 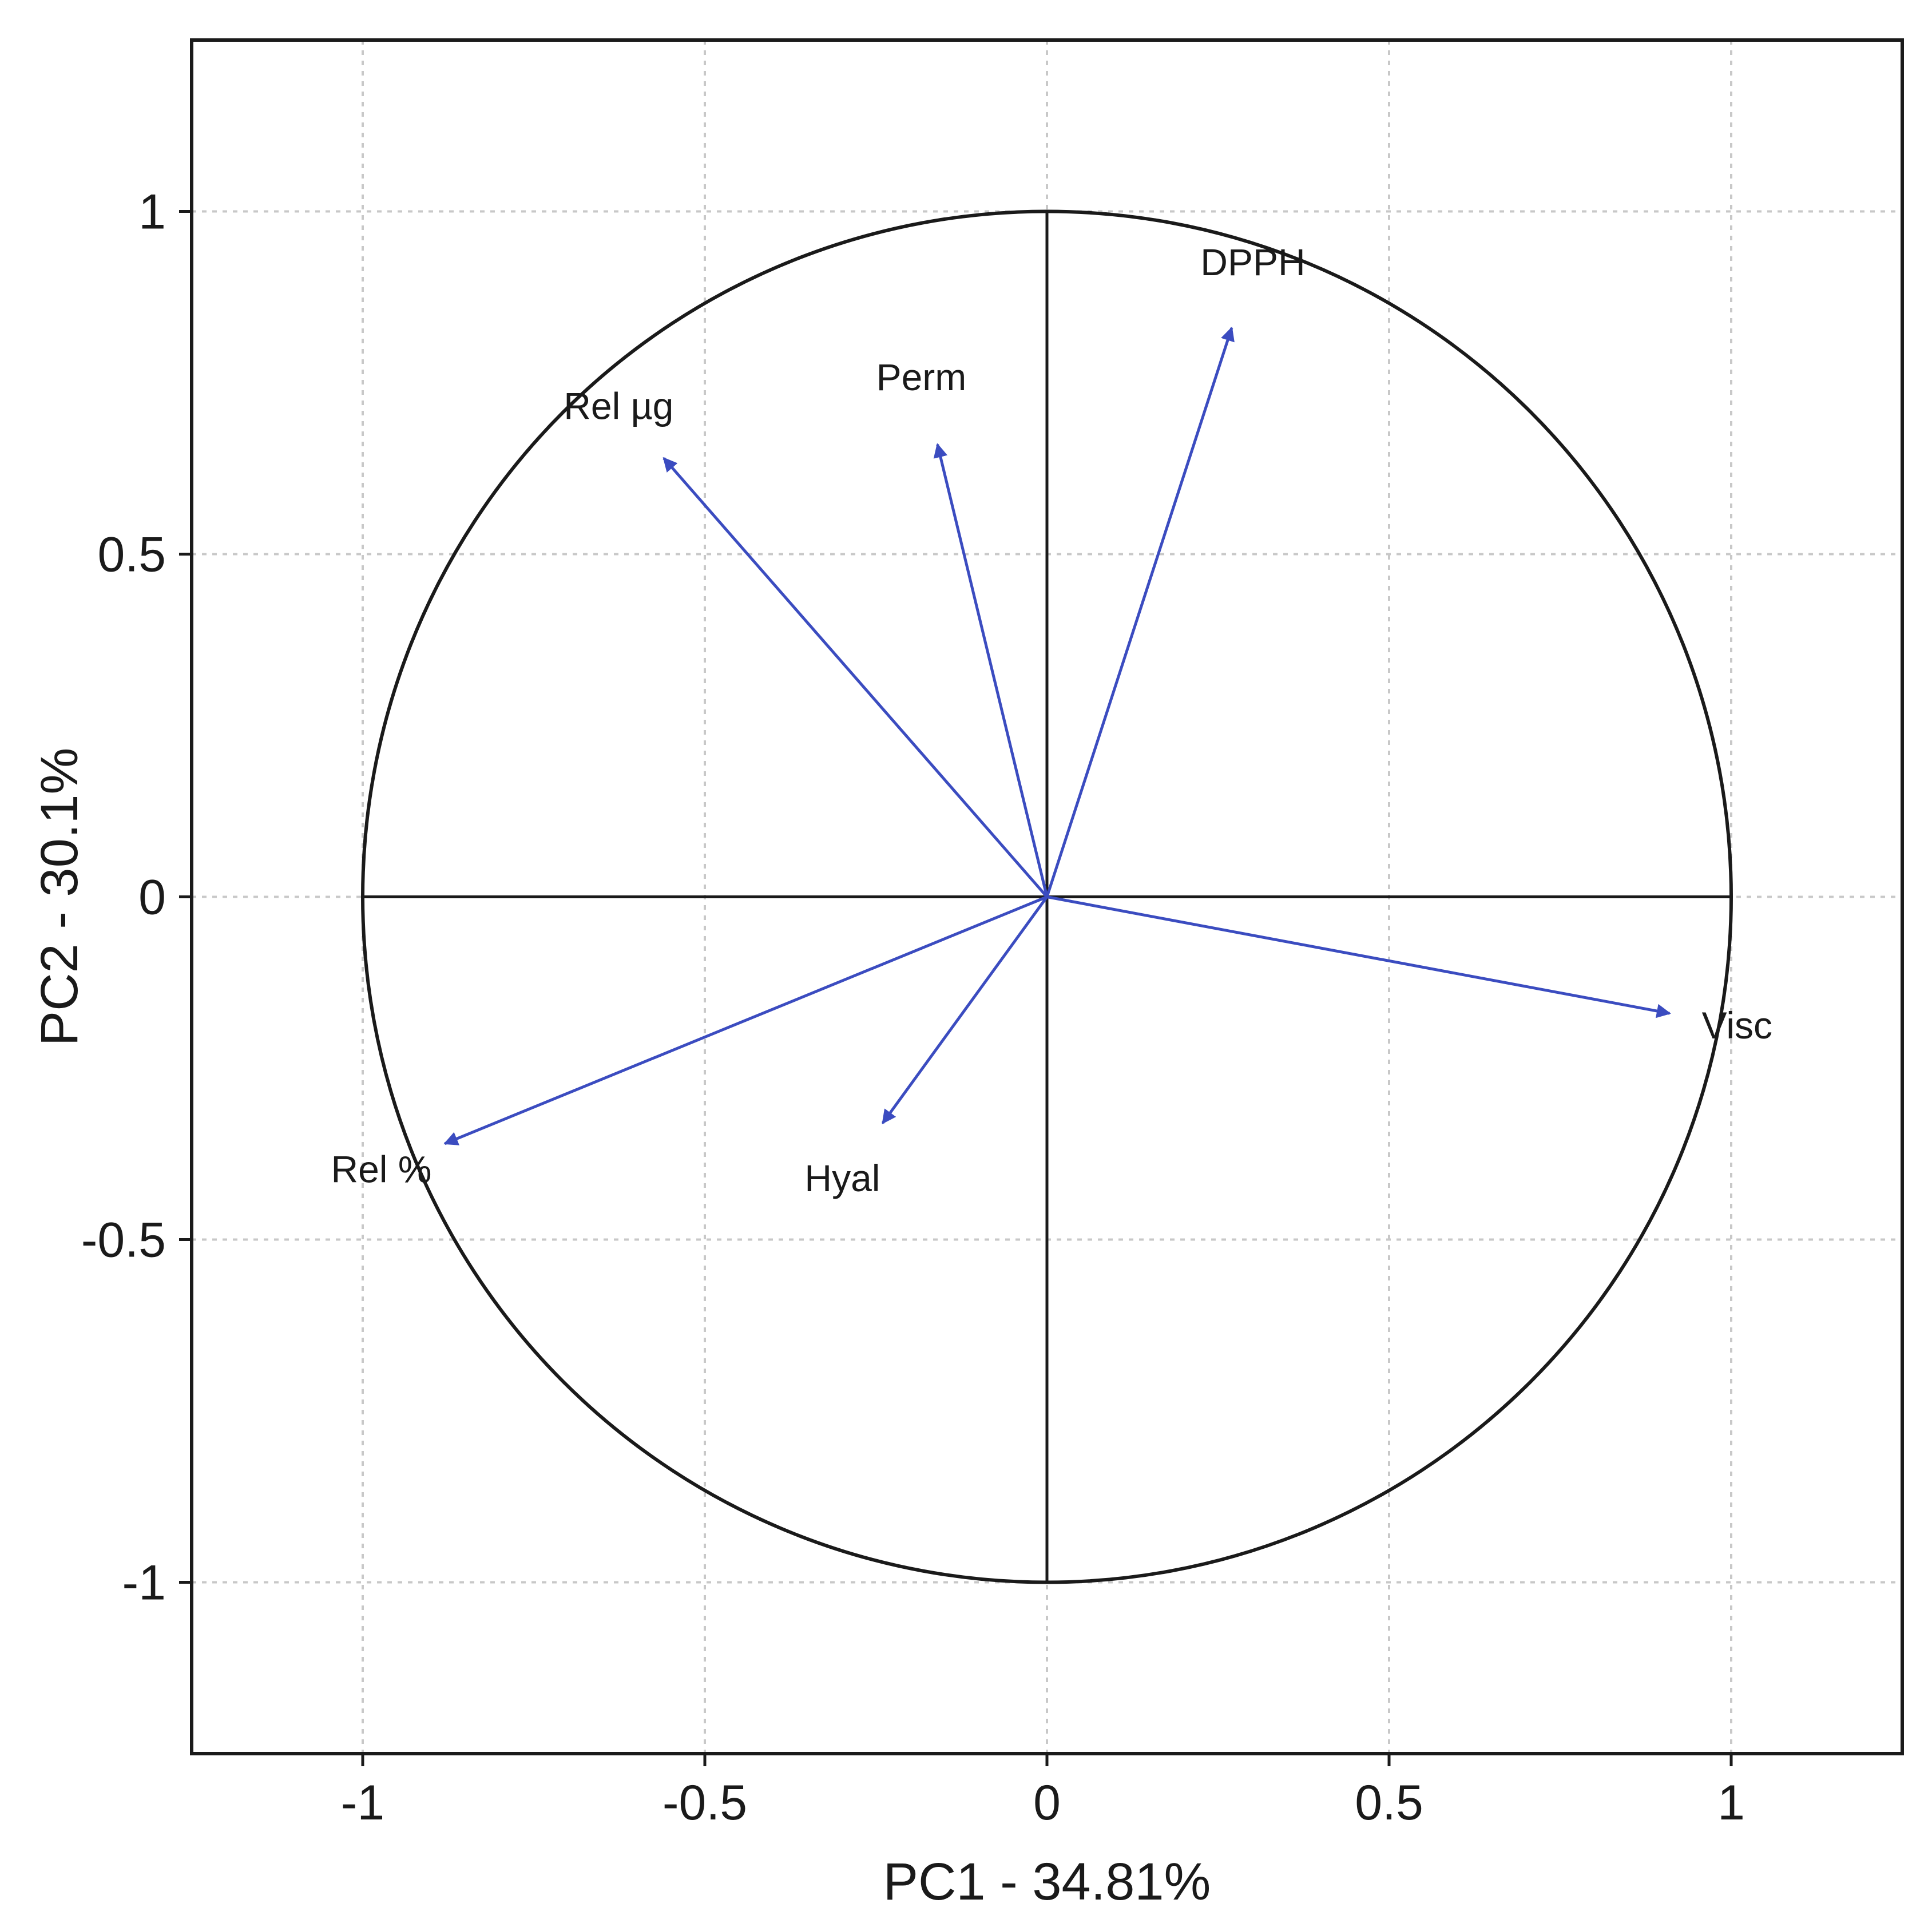 What do you see at coordinates (618, 405) in the screenshot?
I see `variable-label: Rel µg` at bounding box center [618, 405].